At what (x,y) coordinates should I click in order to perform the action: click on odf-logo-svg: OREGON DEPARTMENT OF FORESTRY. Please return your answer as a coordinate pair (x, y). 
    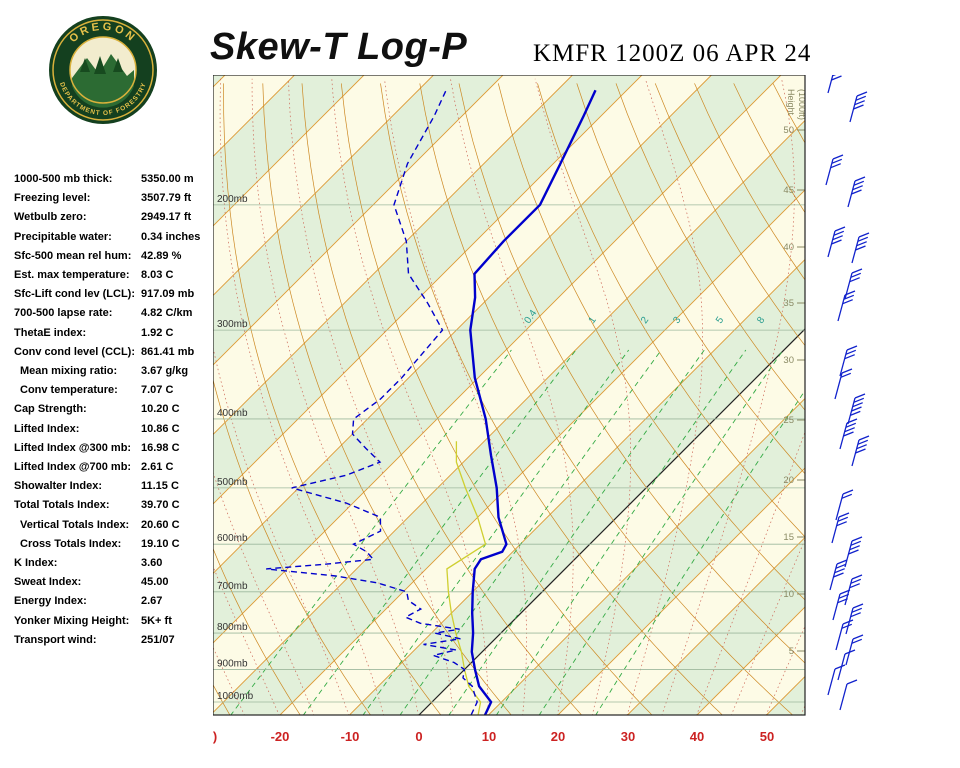
    Looking at the image, I should click on (103, 70).